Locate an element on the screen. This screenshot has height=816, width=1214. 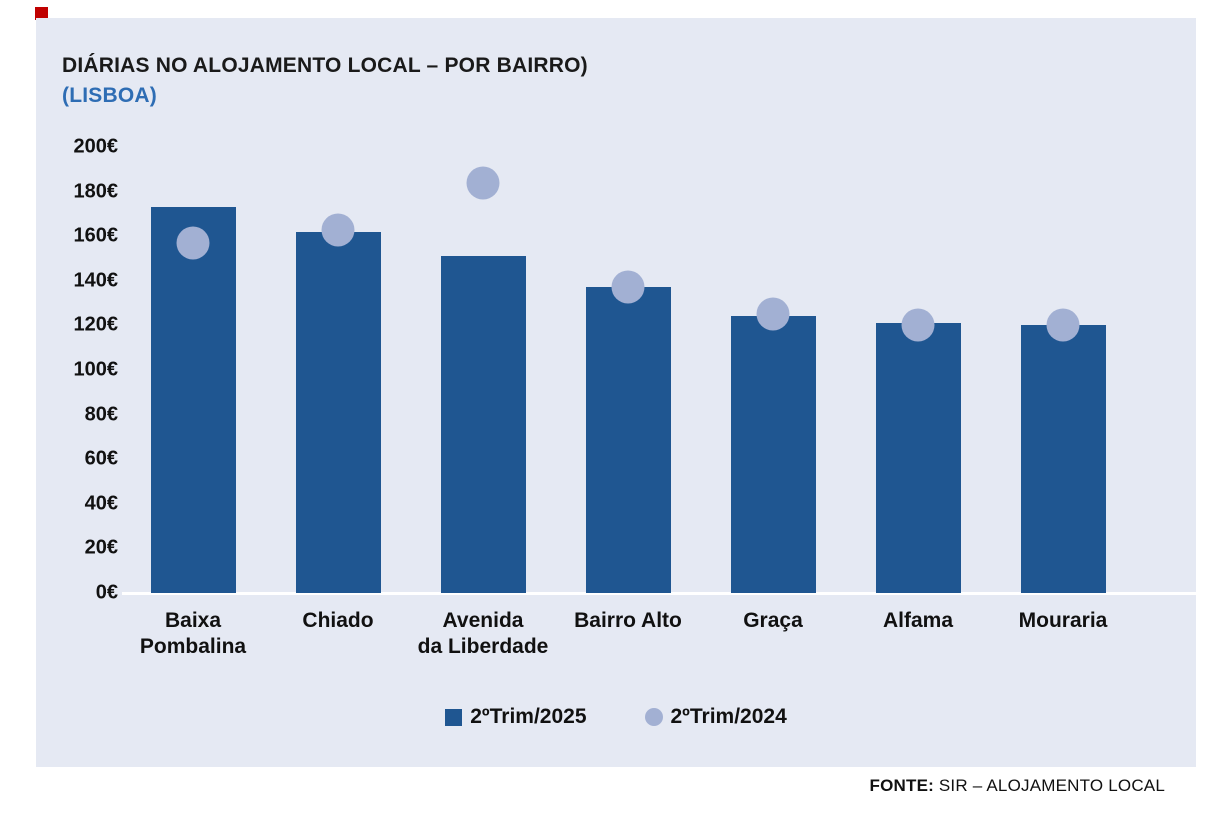
x-axis-line is located at coordinates (659, 593).